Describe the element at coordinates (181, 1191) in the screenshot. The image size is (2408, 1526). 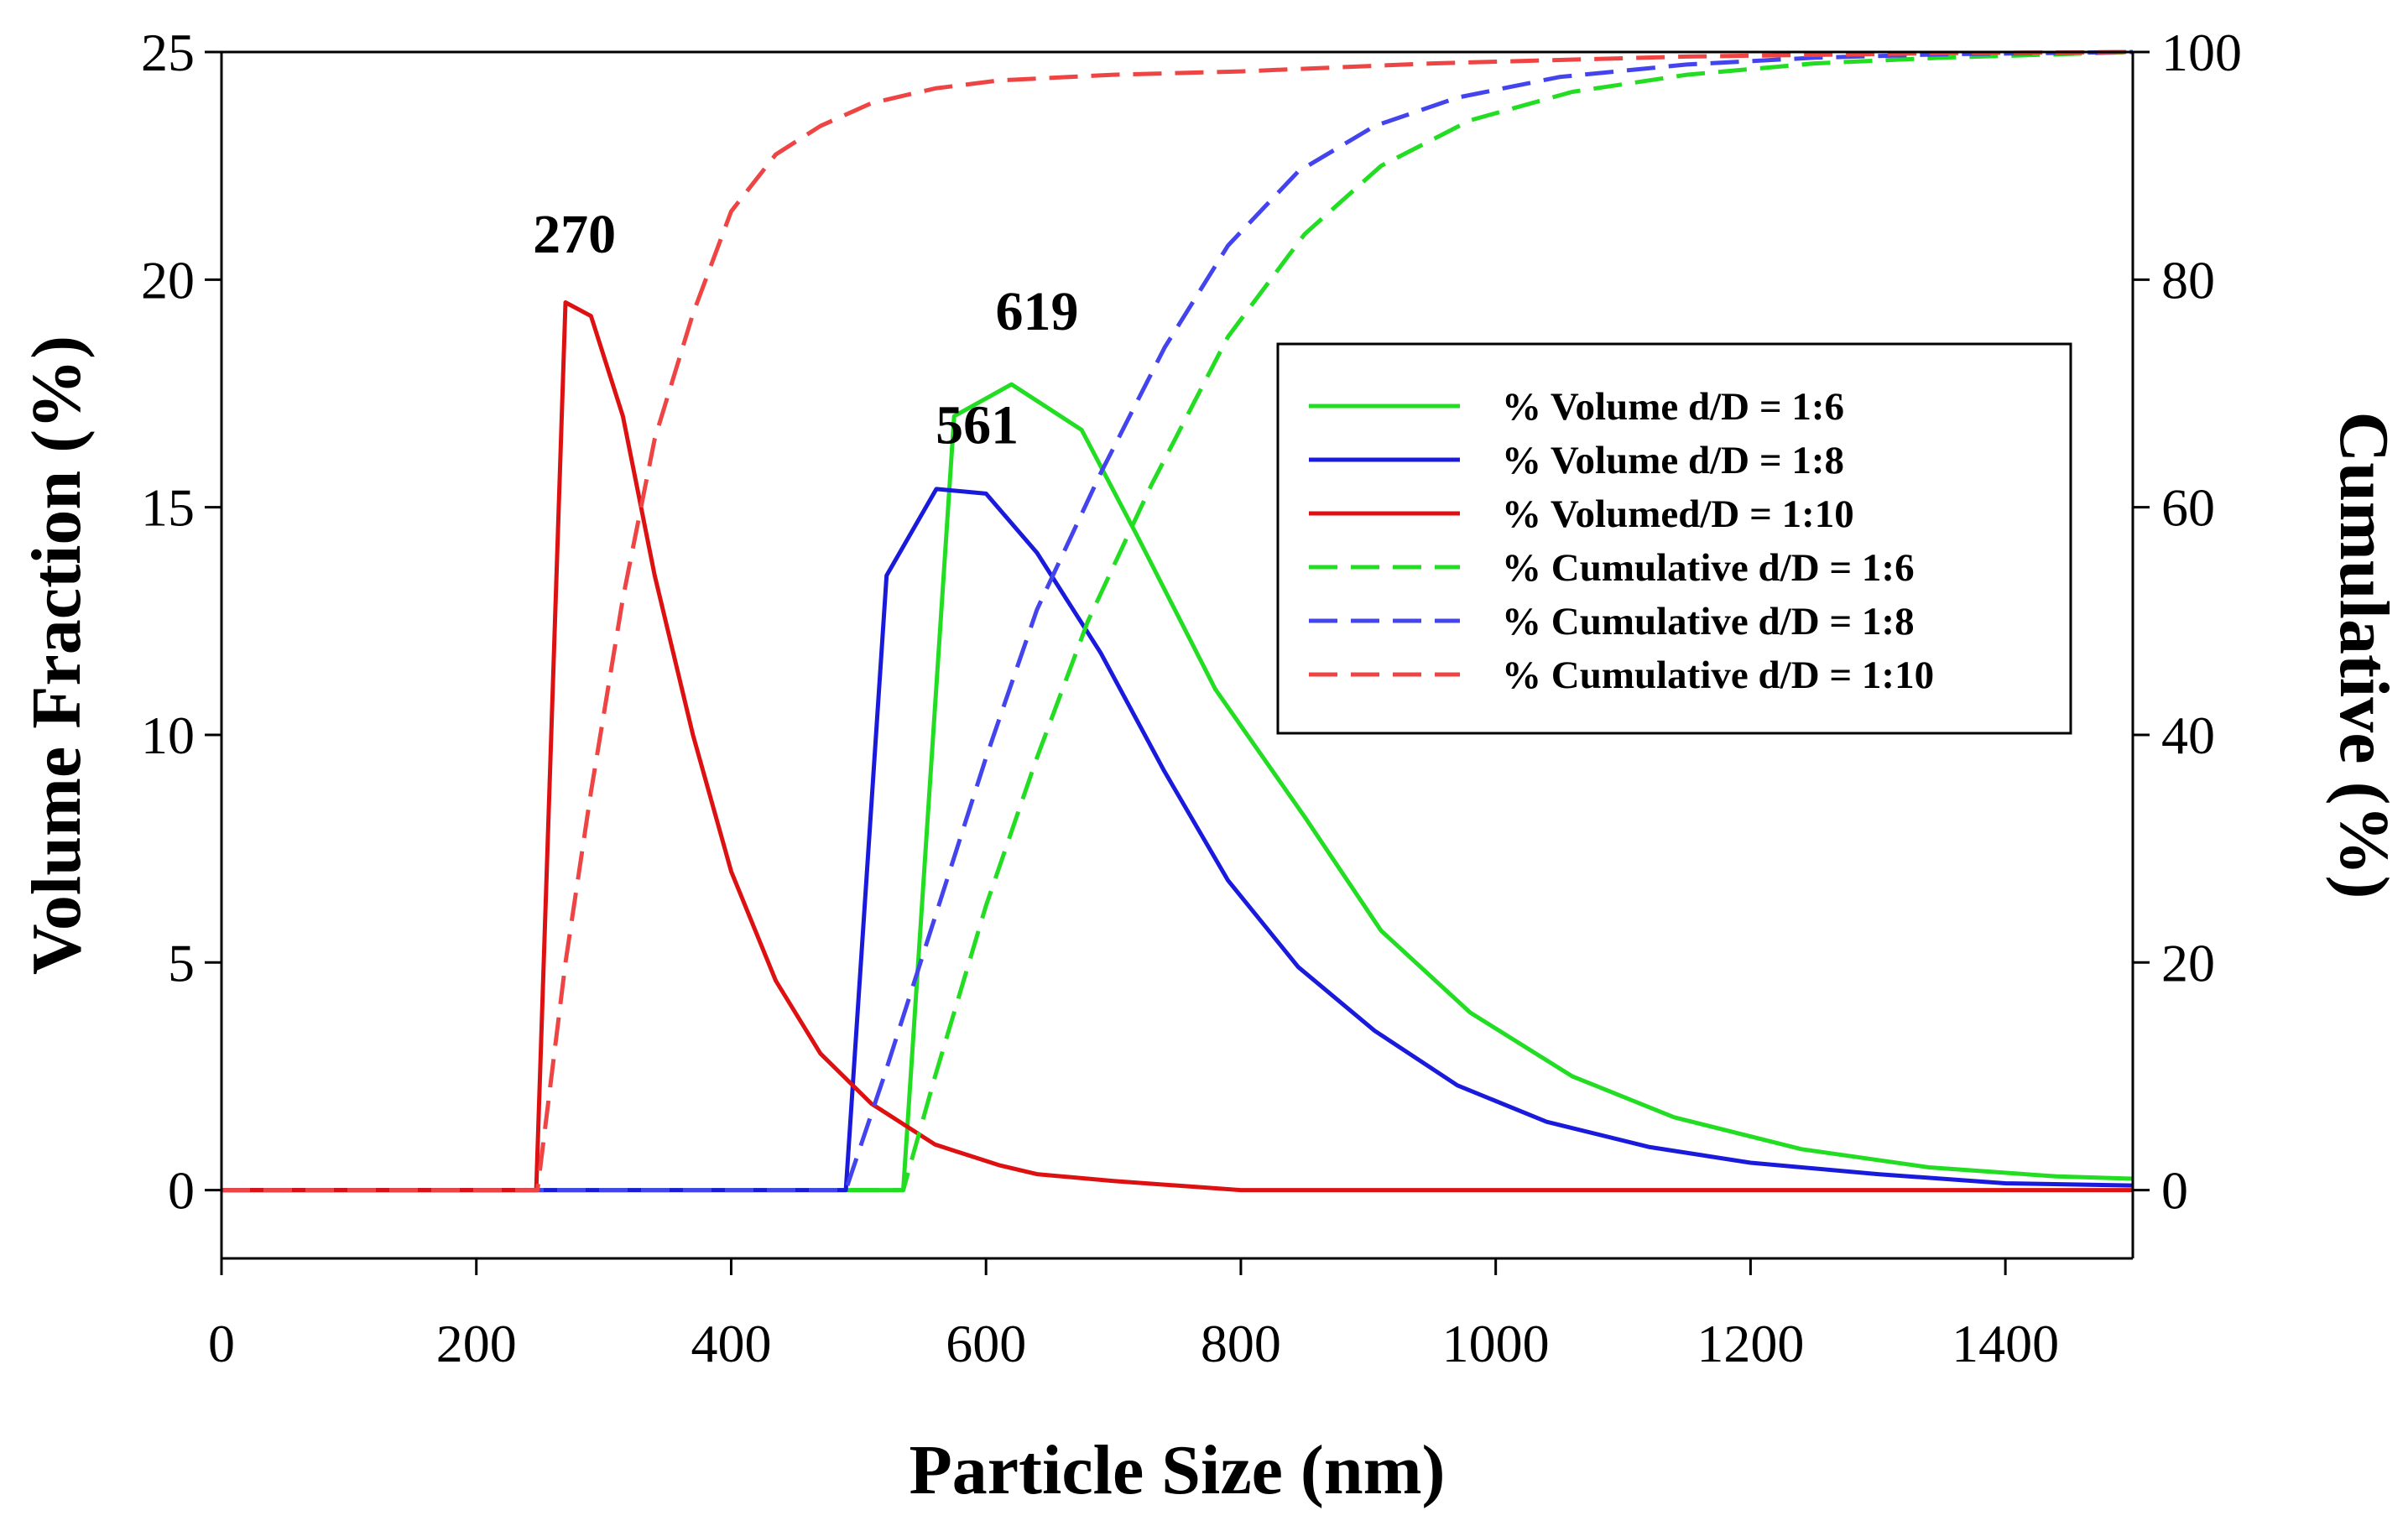
I see `y-tick-label: 0` at that location.